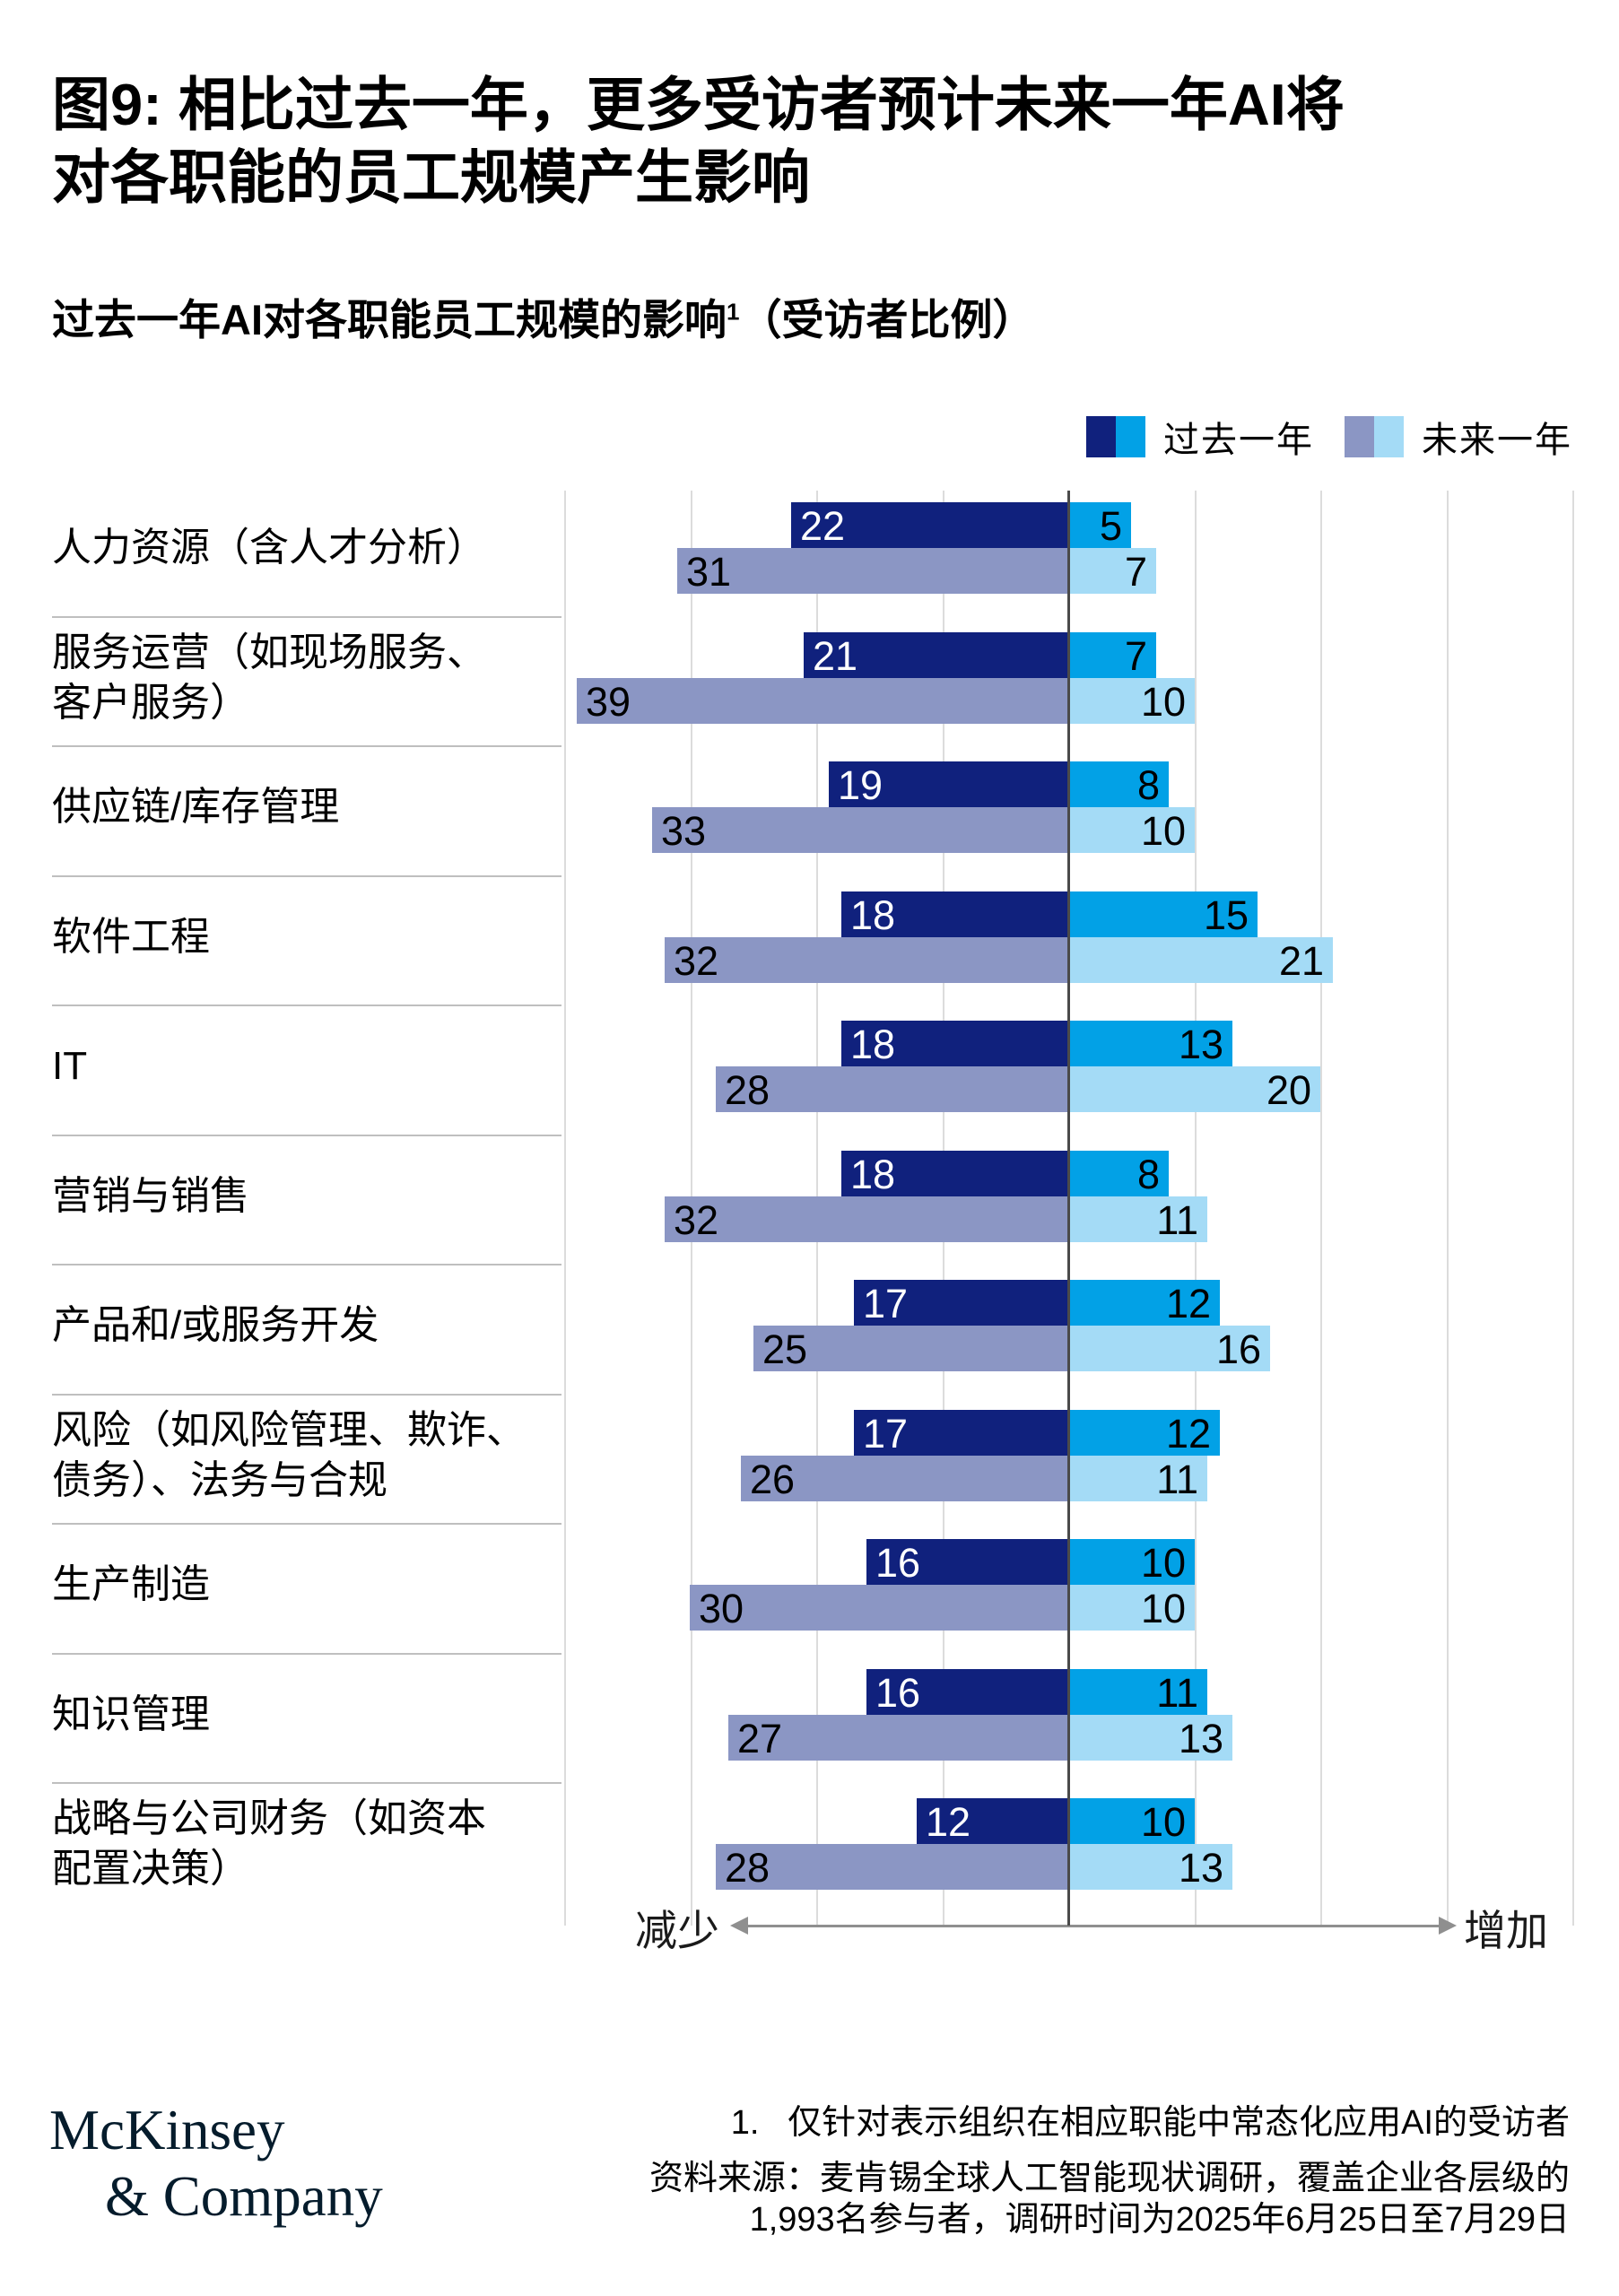 This screenshot has height=2296, width=1619. What do you see at coordinates (961, 1303) in the screenshot?
I see `bar-past-decrease: 17` at bounding box center [961, 1303].